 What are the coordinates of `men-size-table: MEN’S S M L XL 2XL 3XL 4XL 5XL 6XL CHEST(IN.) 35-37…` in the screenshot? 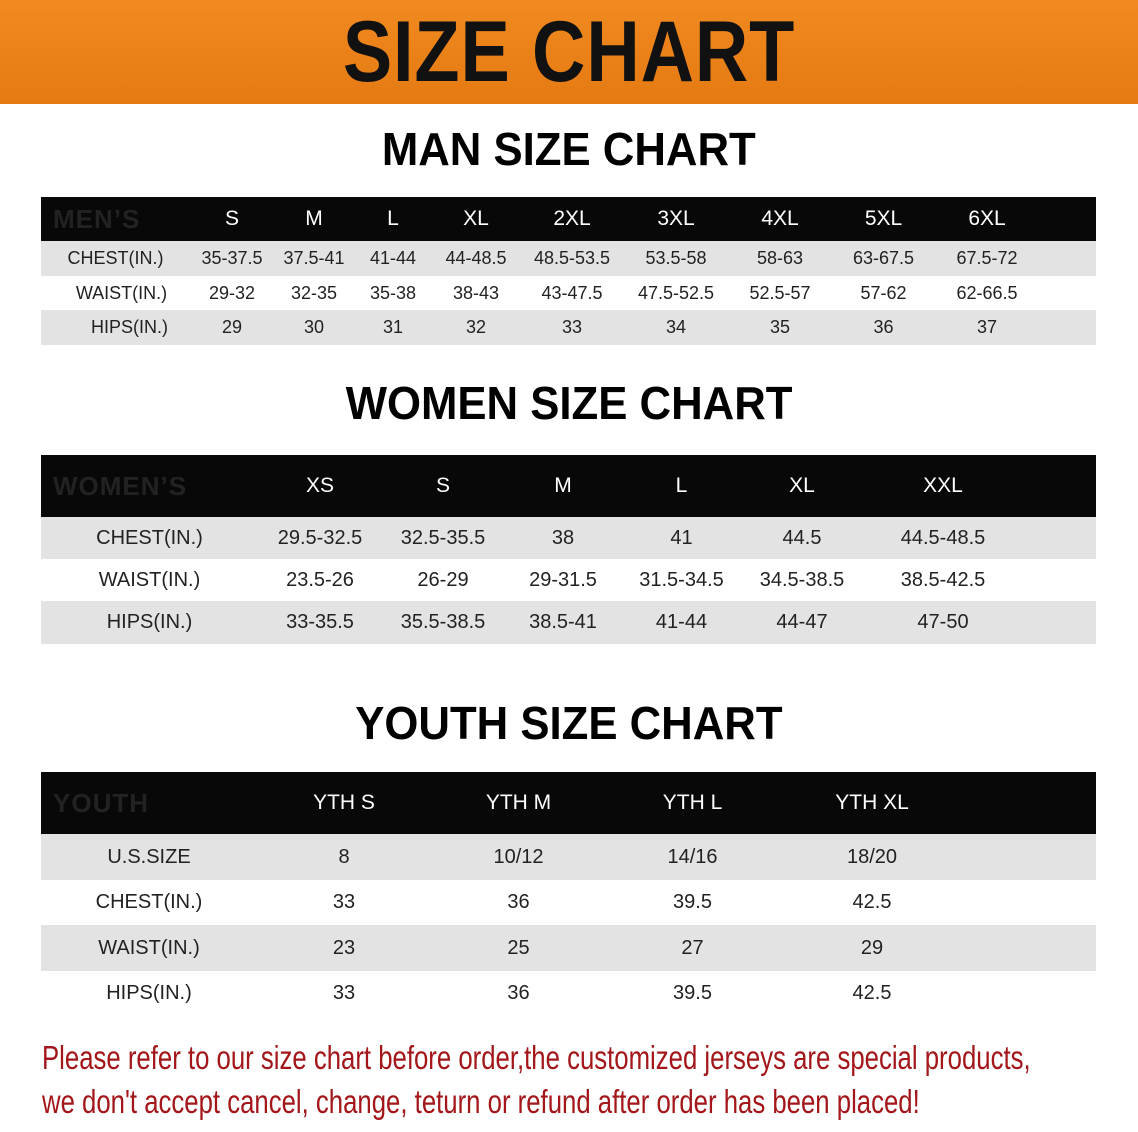 It's located at (568, 271).